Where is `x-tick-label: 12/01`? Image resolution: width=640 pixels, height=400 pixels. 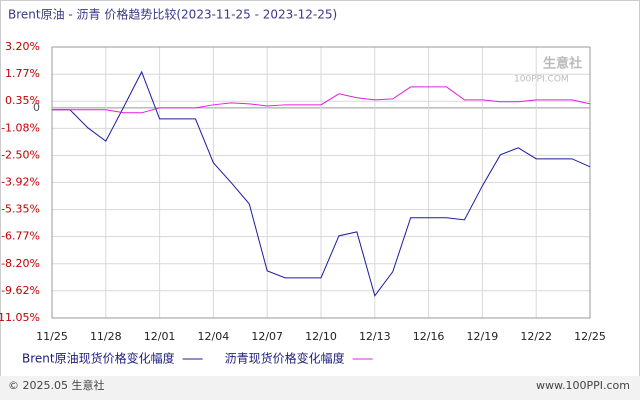 x-tick-label: 12/01 is located at coordinates (160, 336).